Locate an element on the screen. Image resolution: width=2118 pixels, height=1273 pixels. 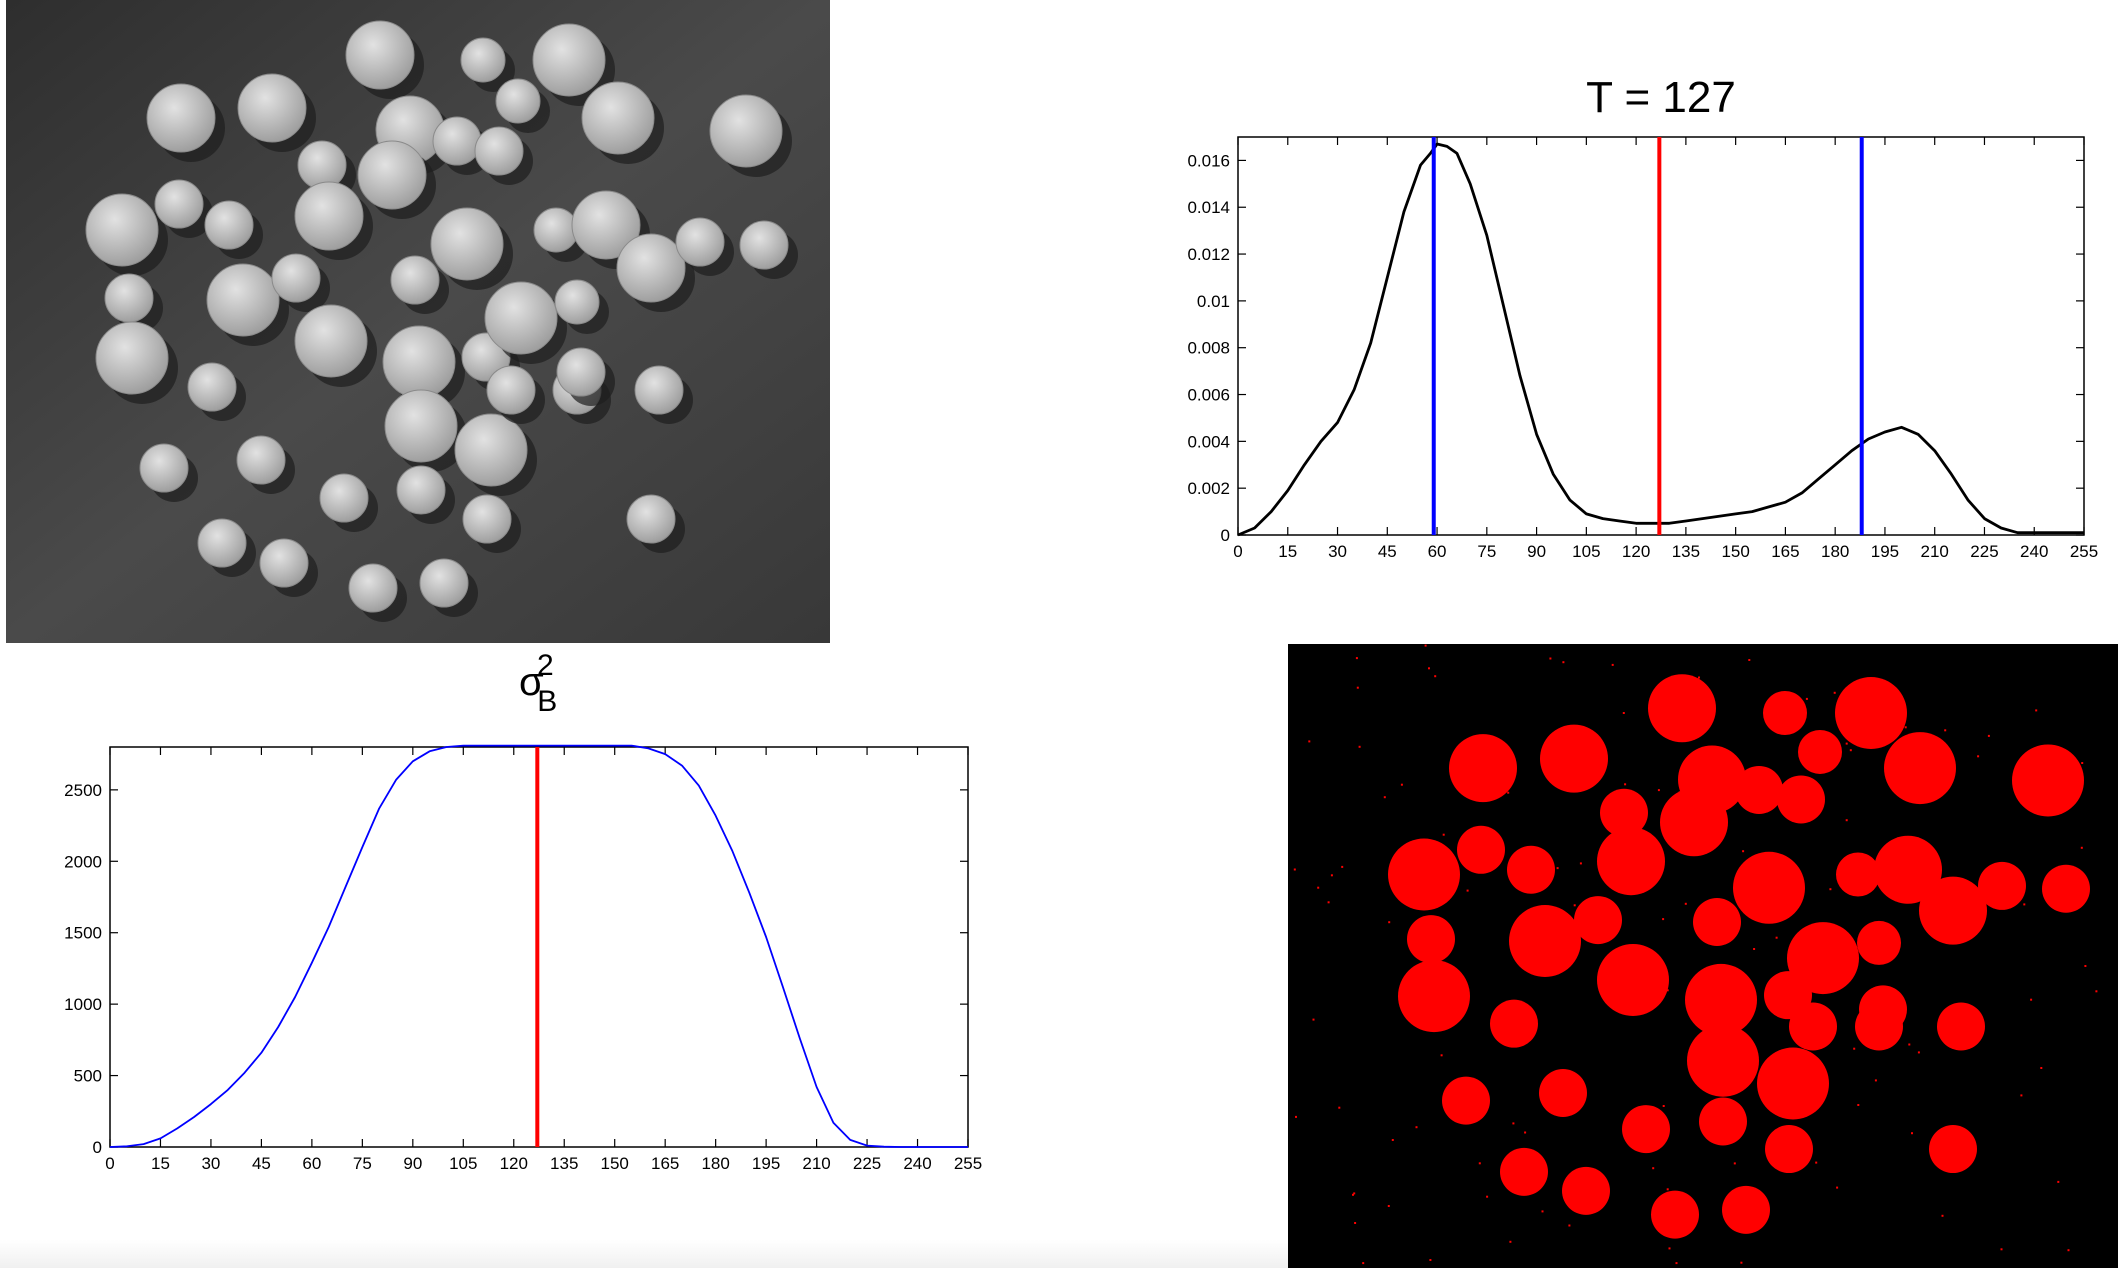
title-superscript: 2 is located at coordinates (545, 665).